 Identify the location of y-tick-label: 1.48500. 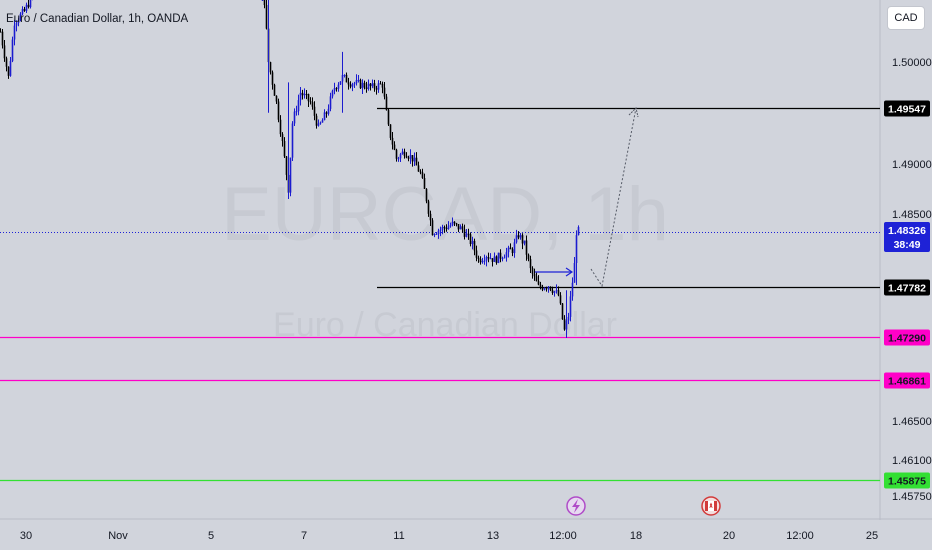
(912, 215).